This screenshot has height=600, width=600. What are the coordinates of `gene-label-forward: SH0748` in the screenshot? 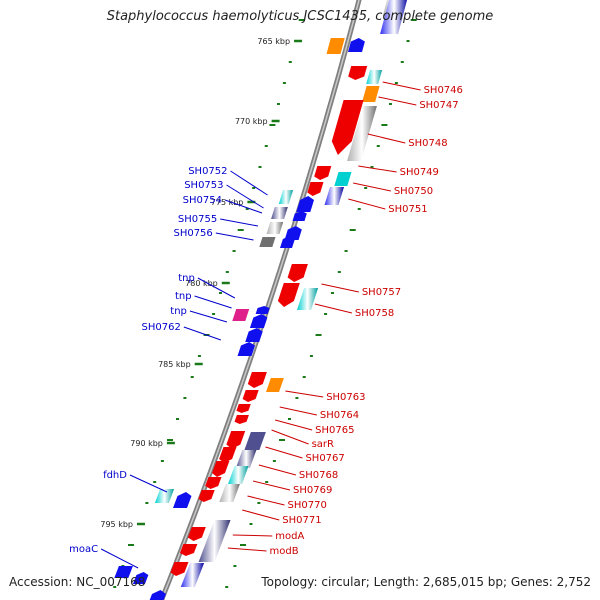 It's located at (427, 143).